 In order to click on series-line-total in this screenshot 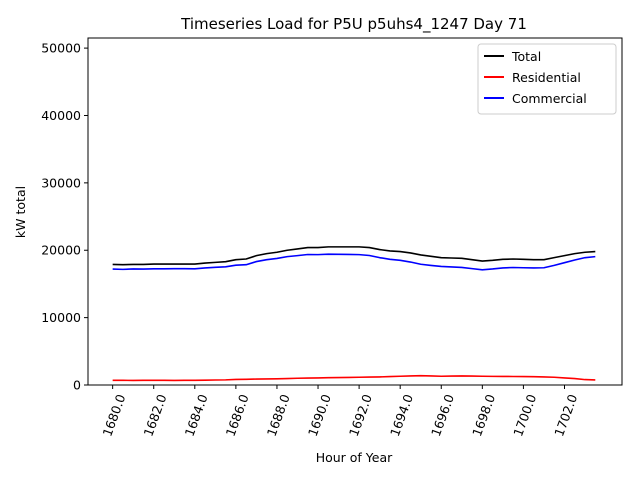, I will do `click(354, 256)`.